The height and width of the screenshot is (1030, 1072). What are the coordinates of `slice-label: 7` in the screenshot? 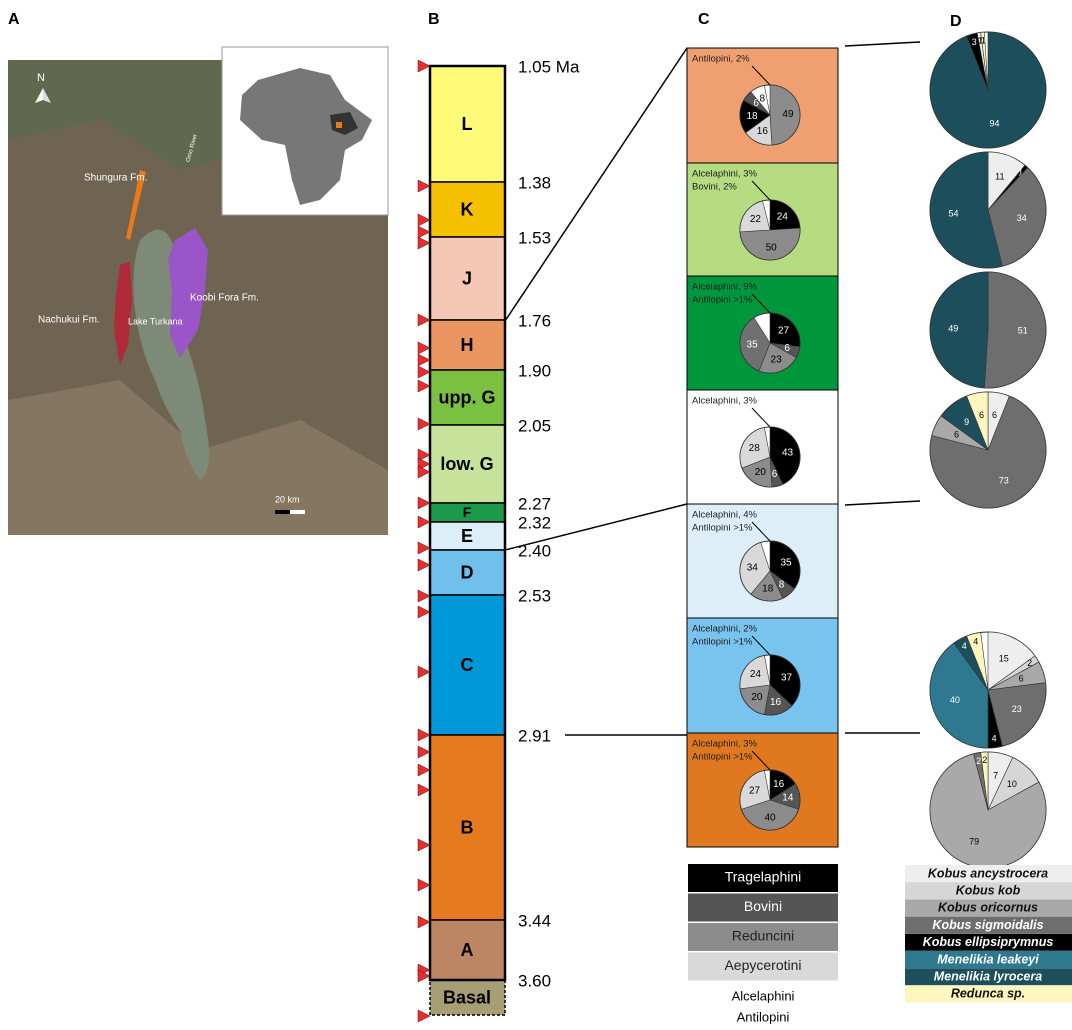 It's located at (995, 775).